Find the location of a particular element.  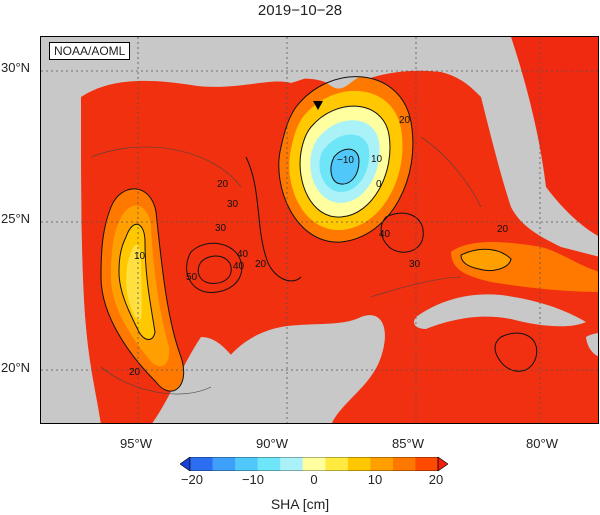

lat-label-20n: 20°N is located at coordinates (16, 367).